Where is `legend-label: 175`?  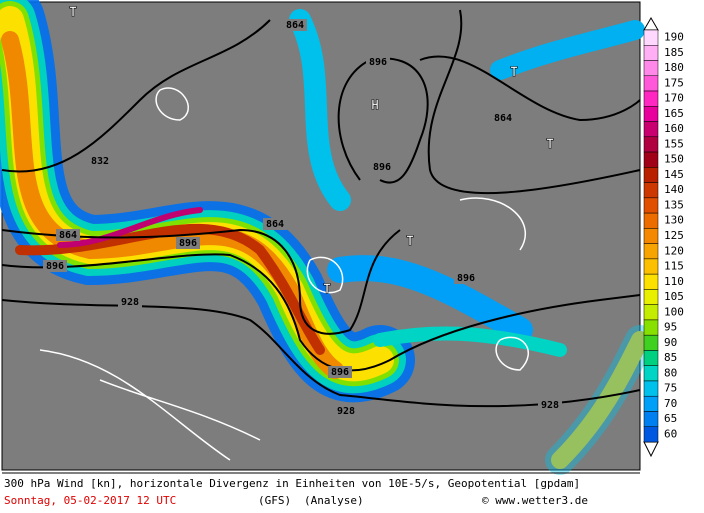 legend-label: 175 is located at coordinates (674, 82).